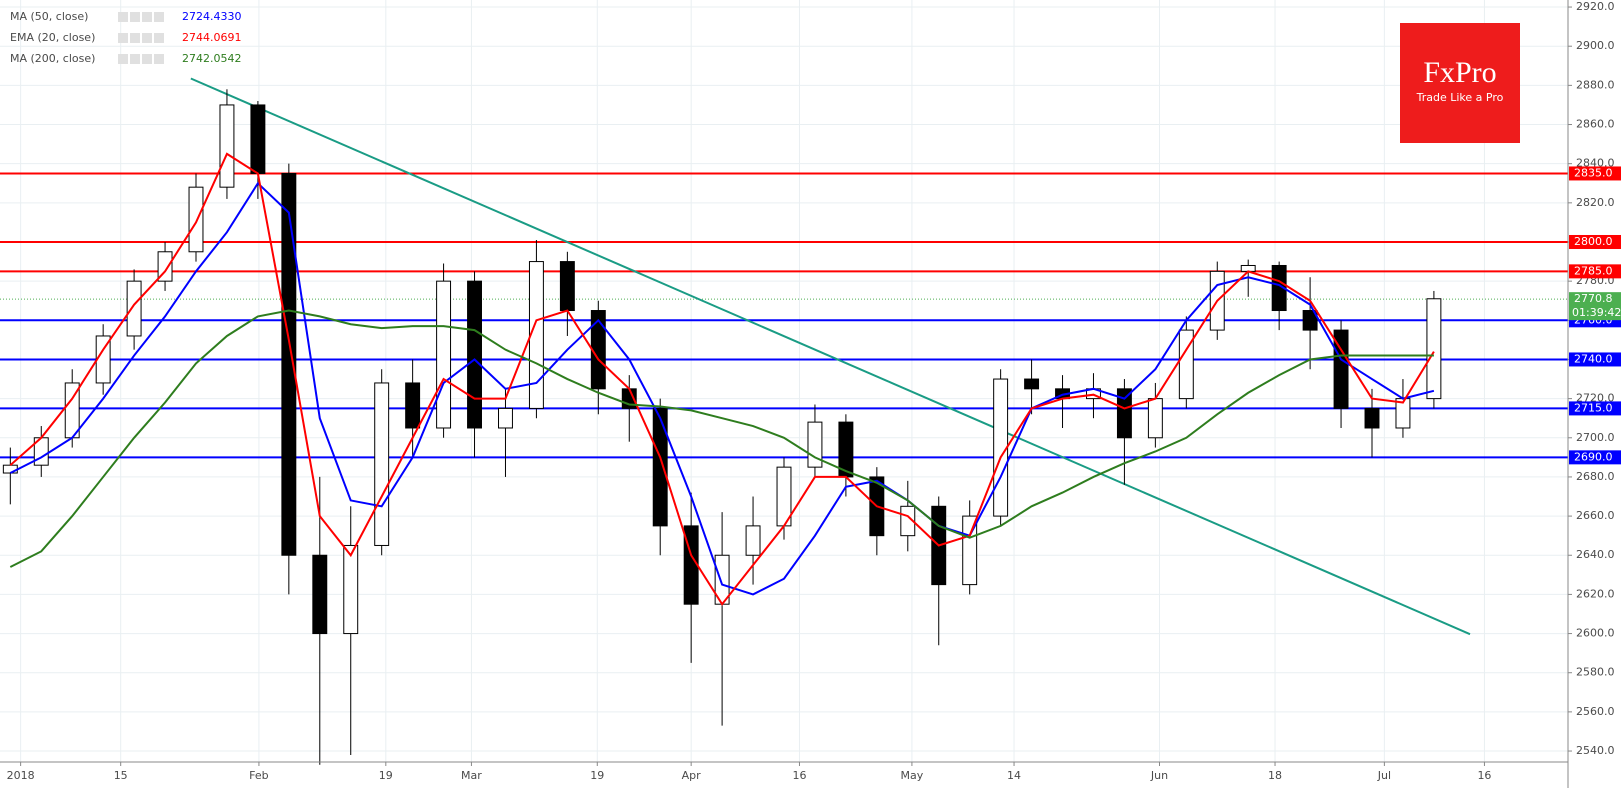 This screenshot has width=1621, height=788. What do you see at coordinates (1595, 124) in the screenshot?
I see `y-tick-label: 2860.0` at bounding box center [1595, 124].